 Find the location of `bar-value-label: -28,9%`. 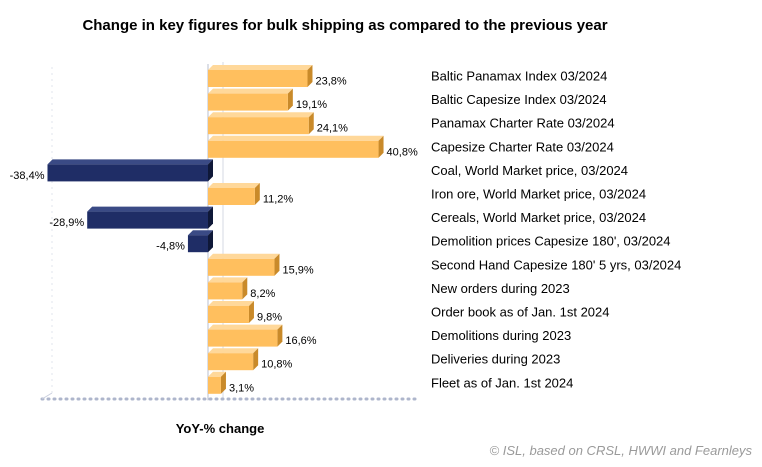

bar-value-label: -28,9% is located at coordinates (66, 223).